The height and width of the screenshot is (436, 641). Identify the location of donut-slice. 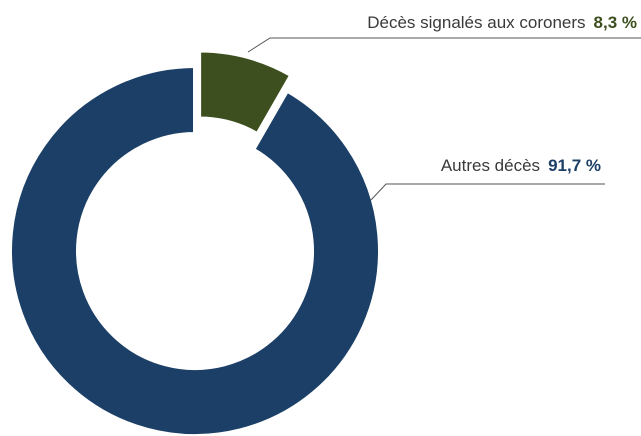
(246, 92).